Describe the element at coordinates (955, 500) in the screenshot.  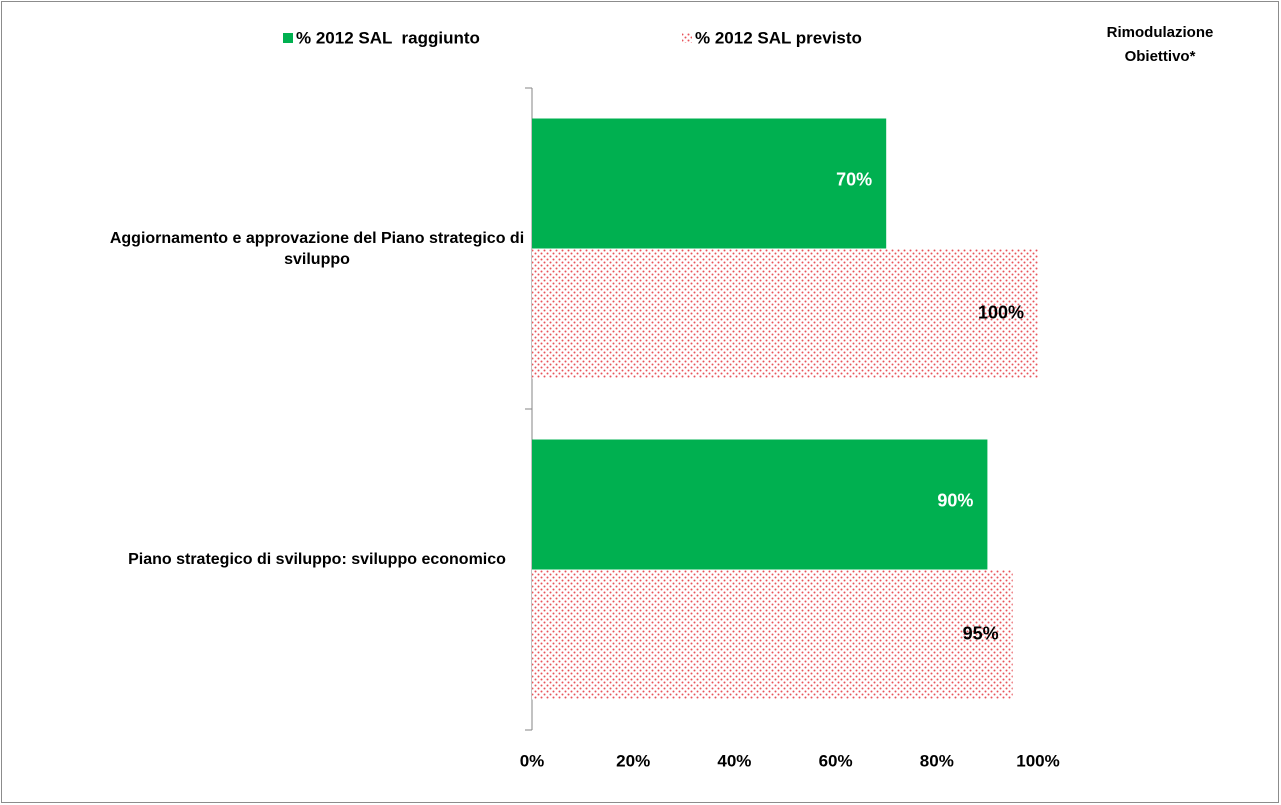
I see `data-label: 90%` at that location.